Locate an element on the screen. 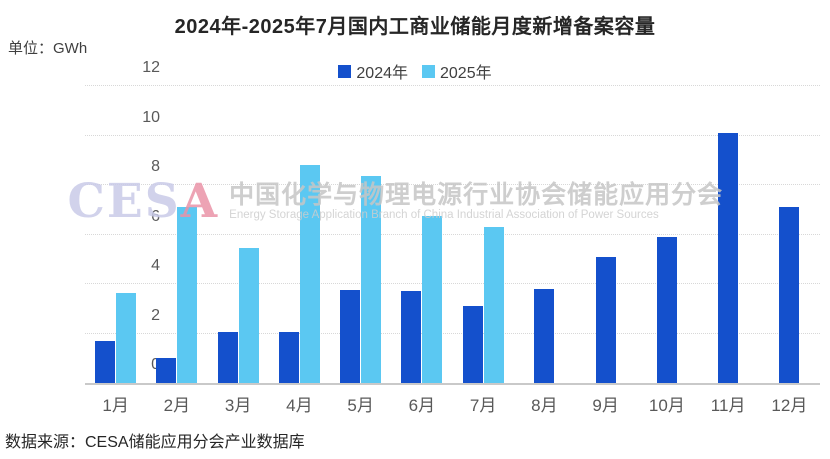 The height and width of the screenshot is (459, 830). bar-group-9月 is located at coordinates (605, 234).